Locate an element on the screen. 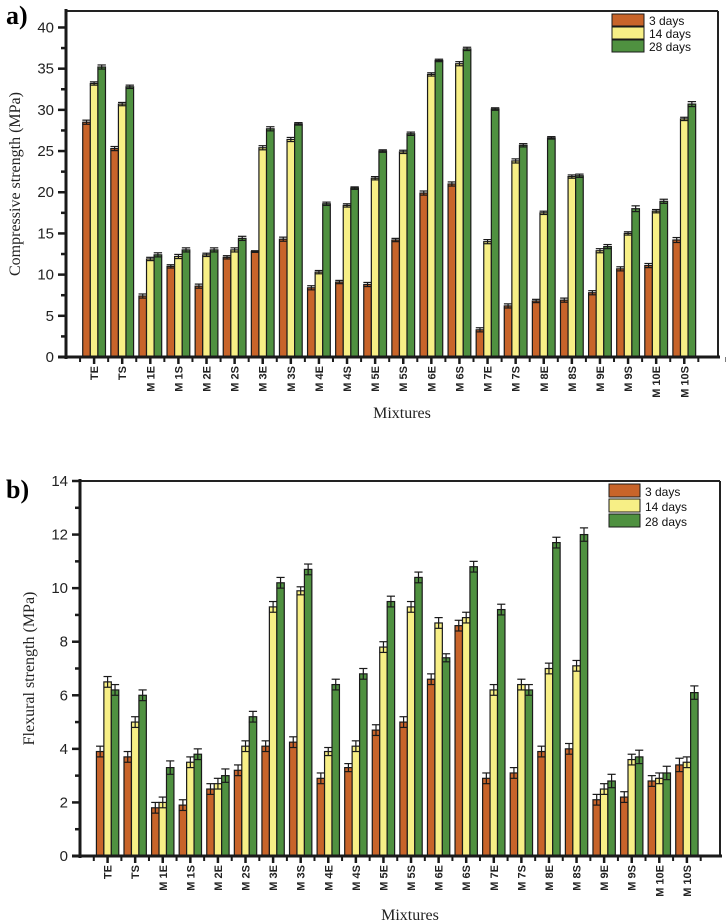 The image size is (726, 923). y-tick-label: 15 is located at coordinates (45, 233).